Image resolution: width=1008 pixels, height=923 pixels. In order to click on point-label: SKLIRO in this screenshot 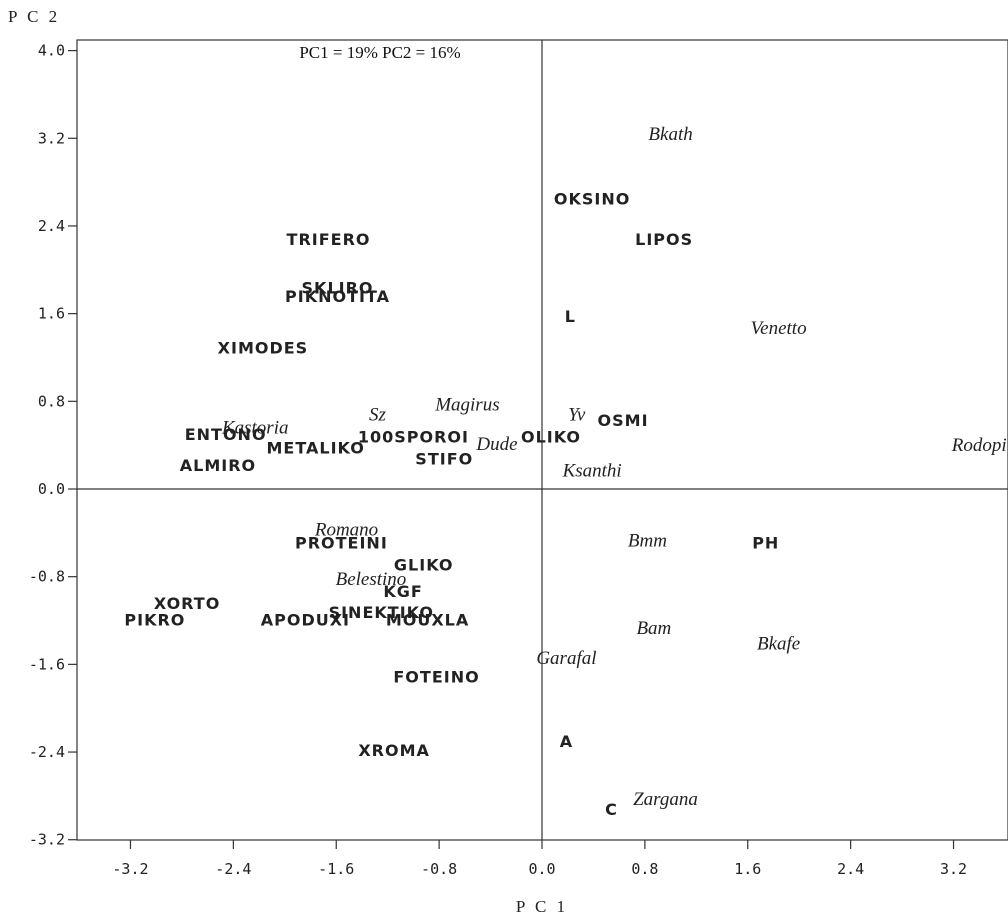, I will do `click(338, 287)`.